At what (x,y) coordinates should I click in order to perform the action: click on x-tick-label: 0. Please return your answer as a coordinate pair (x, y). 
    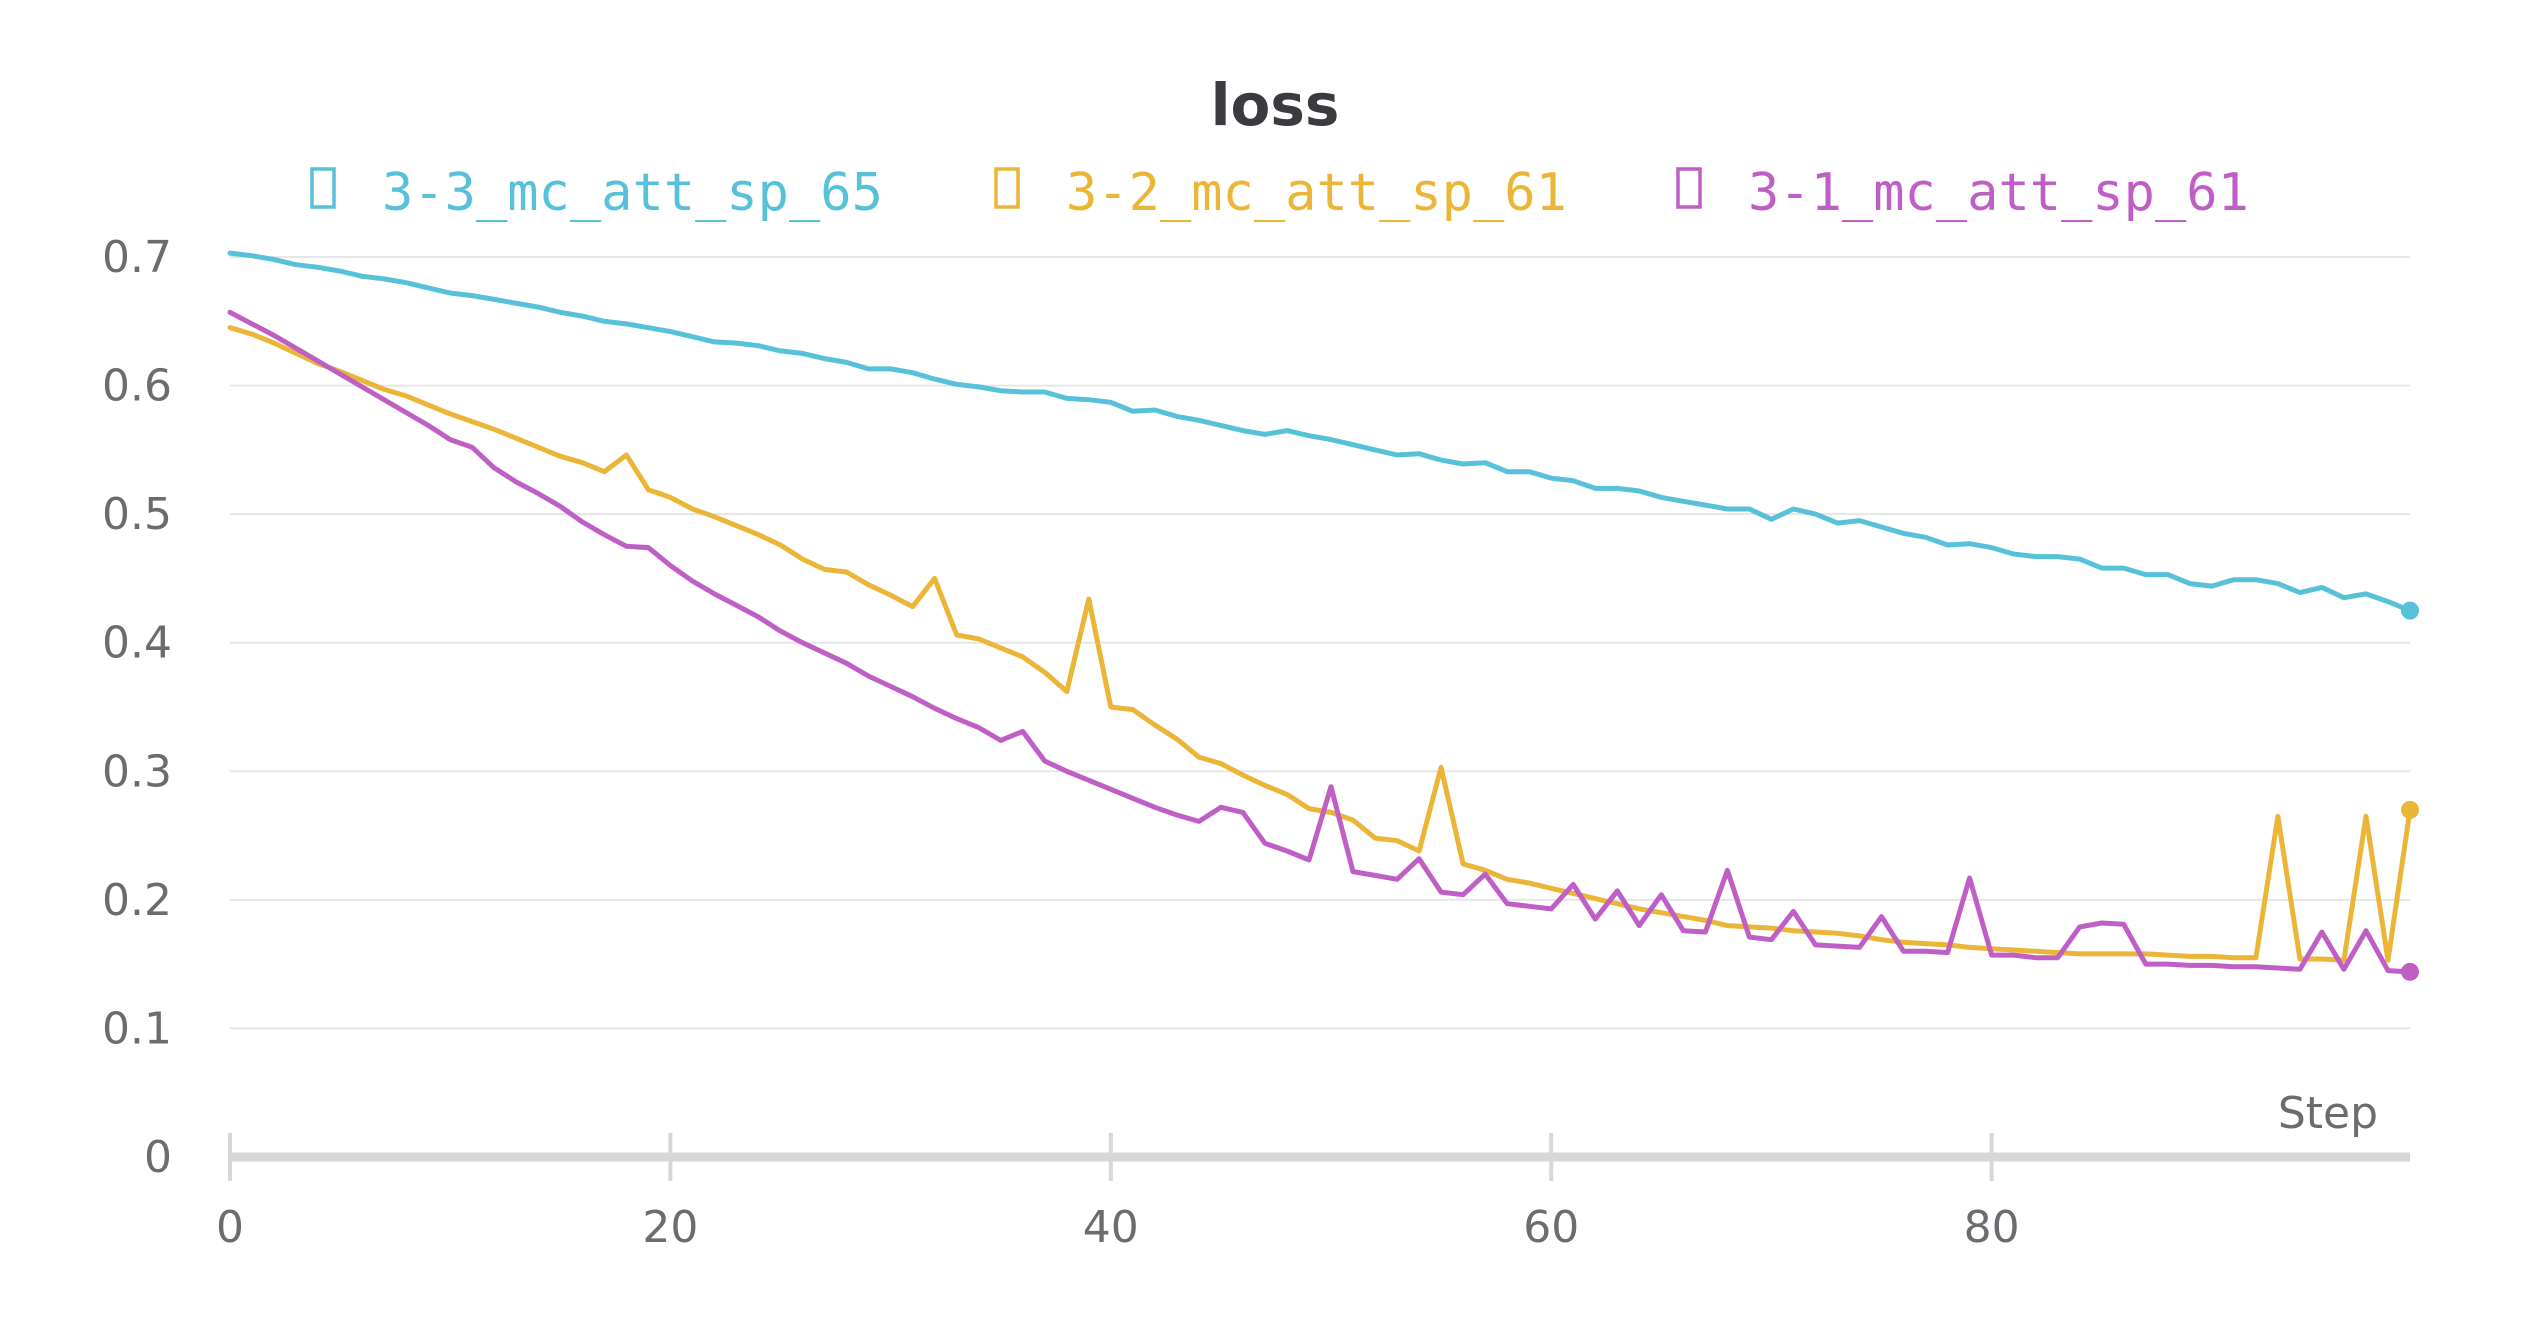
    Looking at the image, I should click on (230, 1227).